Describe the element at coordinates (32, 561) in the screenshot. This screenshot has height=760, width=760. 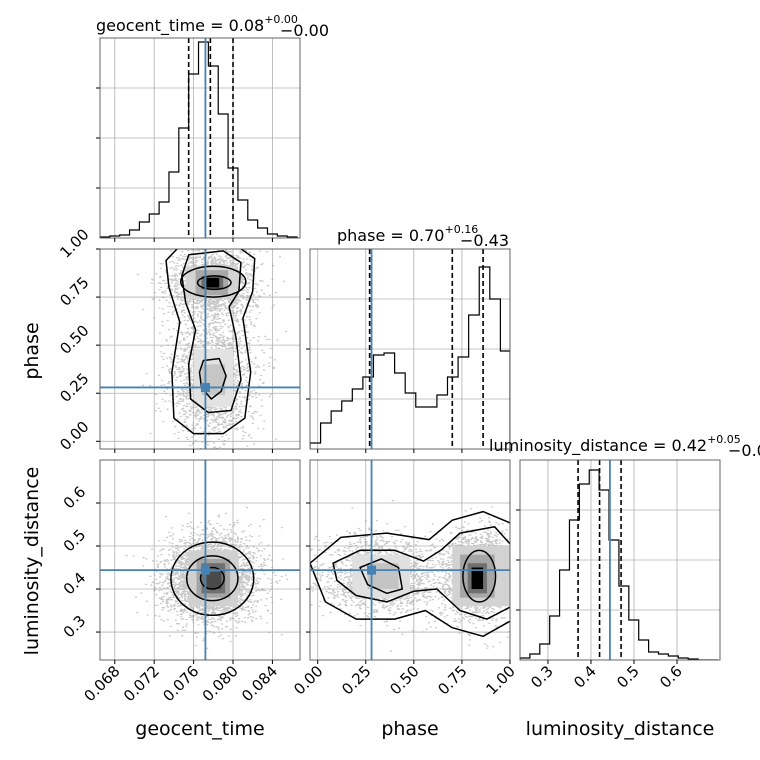
I see `ylabel-luminosity-distance: luminosity_distance` at that location.